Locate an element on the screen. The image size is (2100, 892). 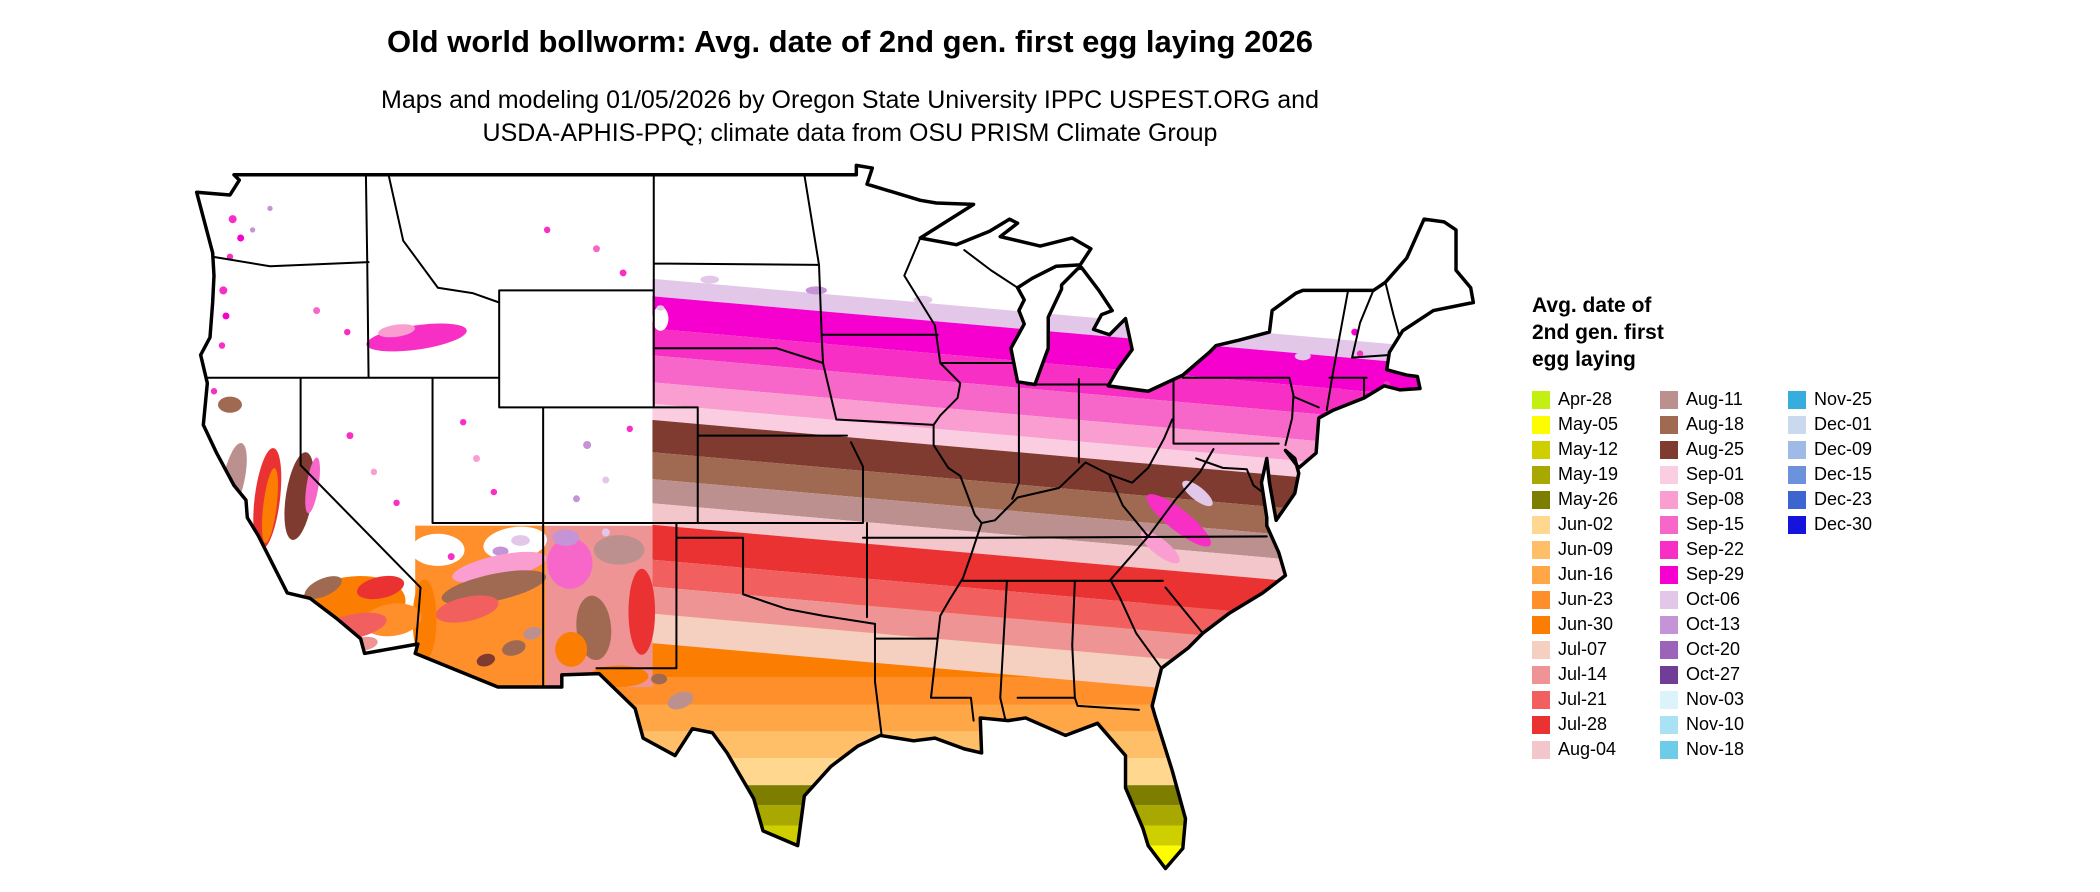
legend-row: Jul-14 is located at coordinates (1596, 674).